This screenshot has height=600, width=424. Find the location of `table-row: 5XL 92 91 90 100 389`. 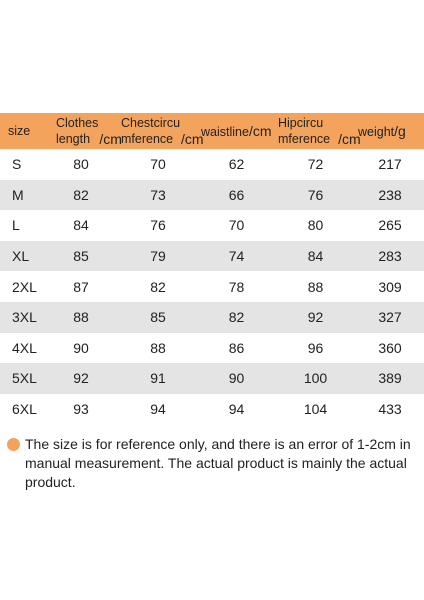

table-row: 5XL 92 91 90 100 389 is located at coordinates (212, 378).